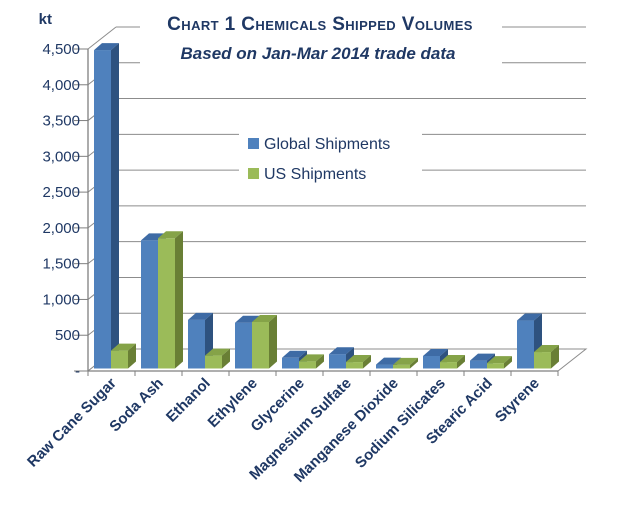  Describe the element at coordinates (61, 121) in the screenshot. I see `y-tick-label: 3,500` at that location.